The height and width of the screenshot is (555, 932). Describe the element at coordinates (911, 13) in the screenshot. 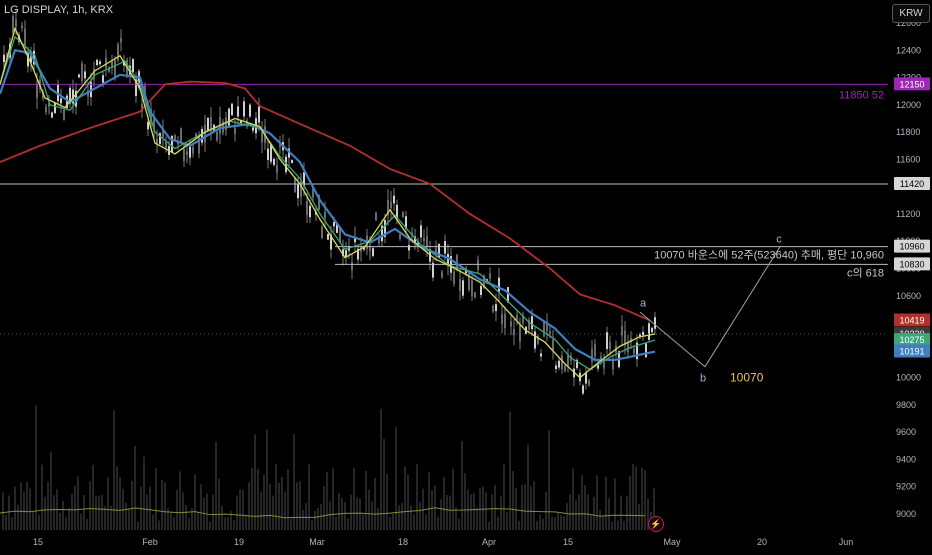

I see `currency-button: KRW` at that location.